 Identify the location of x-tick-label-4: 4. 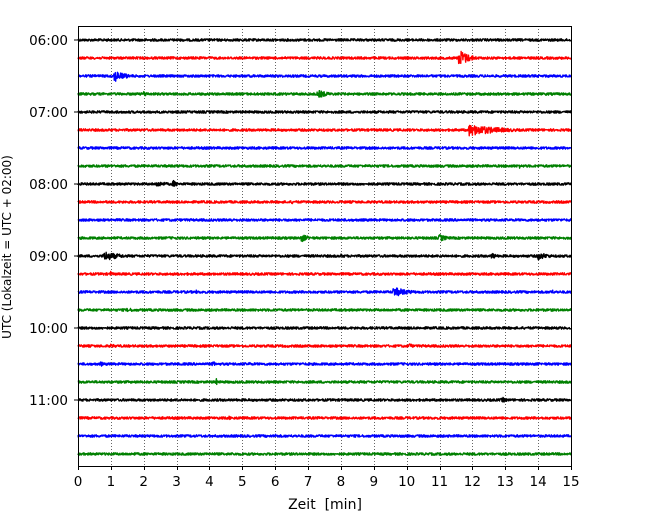
(209, 482).